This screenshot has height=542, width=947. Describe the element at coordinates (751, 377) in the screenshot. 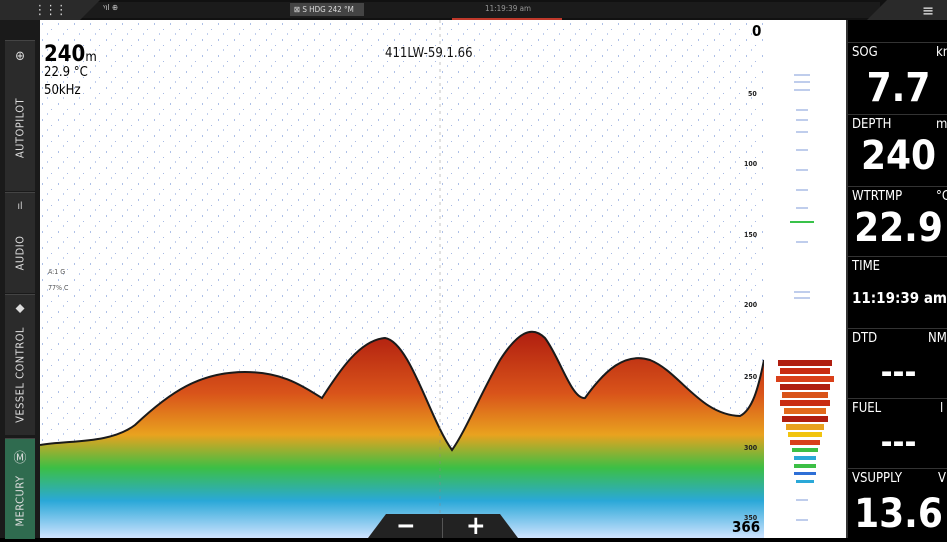

I see `depth-tick: 250` at that location.